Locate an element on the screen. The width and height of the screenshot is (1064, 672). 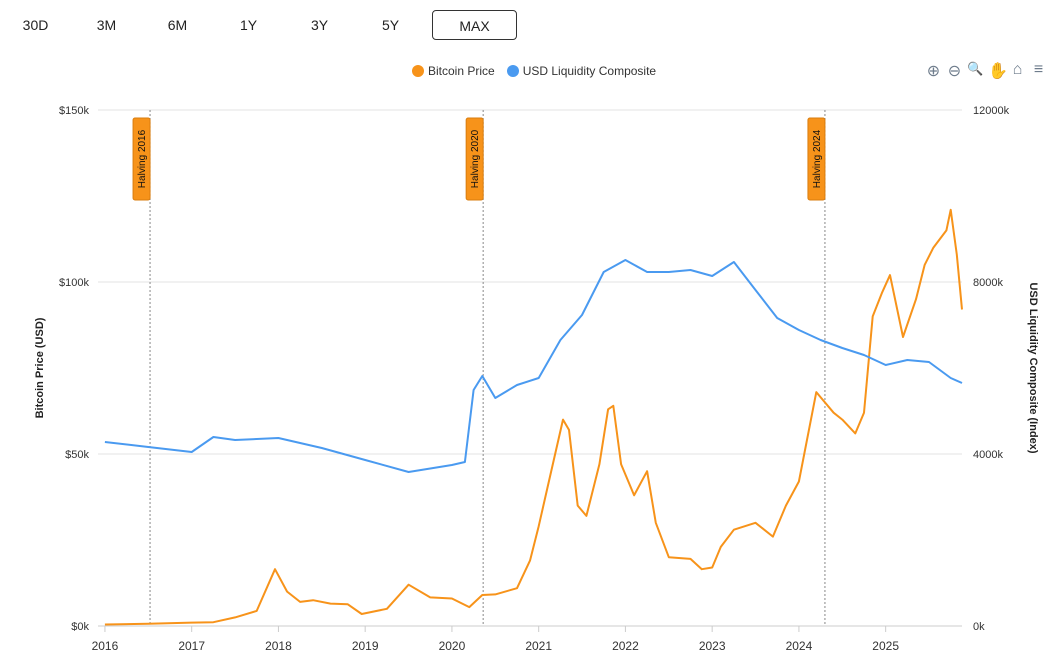
home-reset-icon: ⌂ is located at coordinates (1017, 69).